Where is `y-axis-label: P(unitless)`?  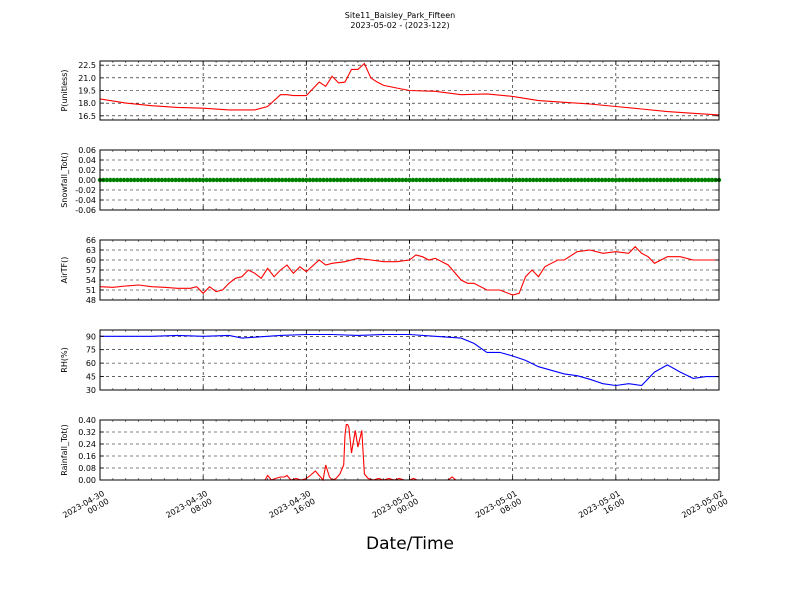
y-axis-label: P(unitless) is located at coordinates (64, 90).